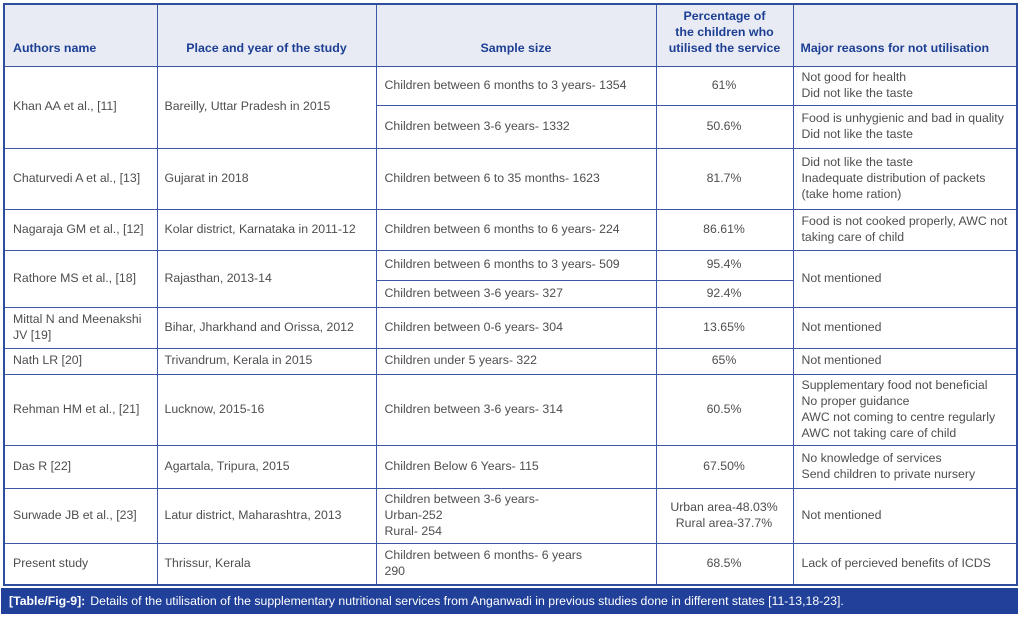  I want to click on cell-authors: Nagaraja GM et al., [12], so click(80, 229).